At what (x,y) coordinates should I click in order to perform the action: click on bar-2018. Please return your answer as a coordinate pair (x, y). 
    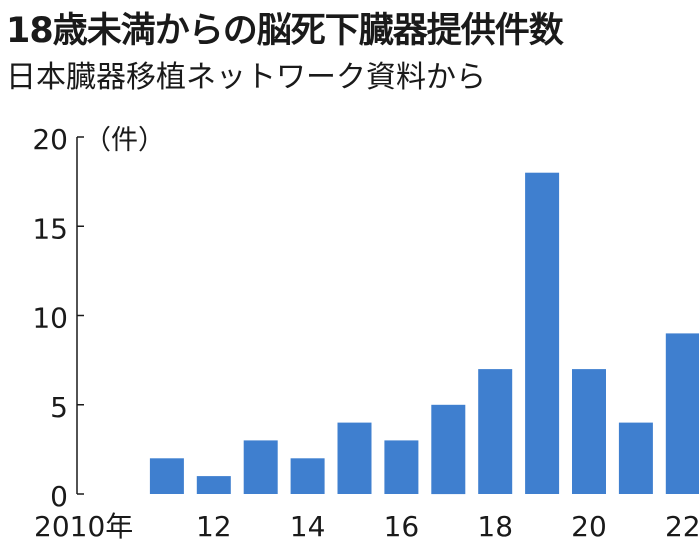
    Looking at the image, I should click on (495, 431).